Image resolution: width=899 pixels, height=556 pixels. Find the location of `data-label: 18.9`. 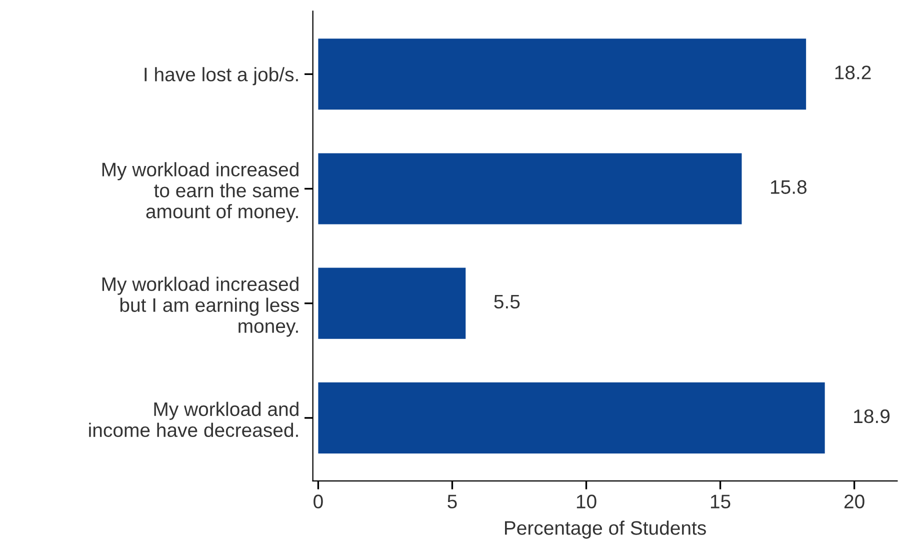

data-label: 18.9 is located at coordinates (872, 416).